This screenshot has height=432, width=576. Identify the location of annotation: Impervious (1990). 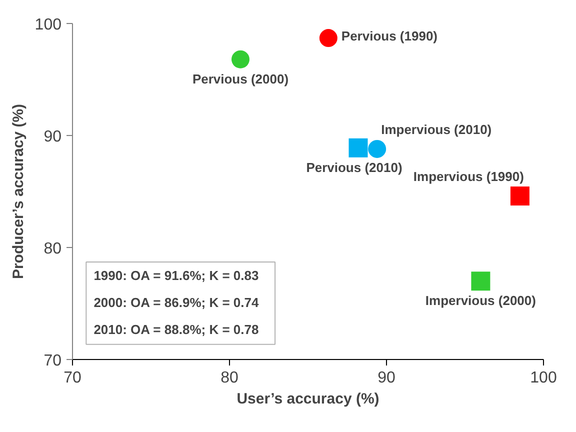
(468, 176).